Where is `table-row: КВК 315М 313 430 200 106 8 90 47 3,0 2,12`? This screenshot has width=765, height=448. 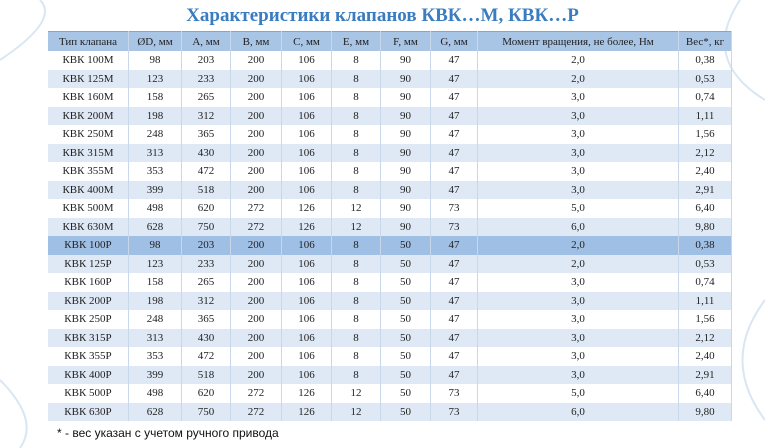
table-row: КВК 315М 313 430 200 106 8 90 47 3,0 2,12 is located at coordinates (390, 152).